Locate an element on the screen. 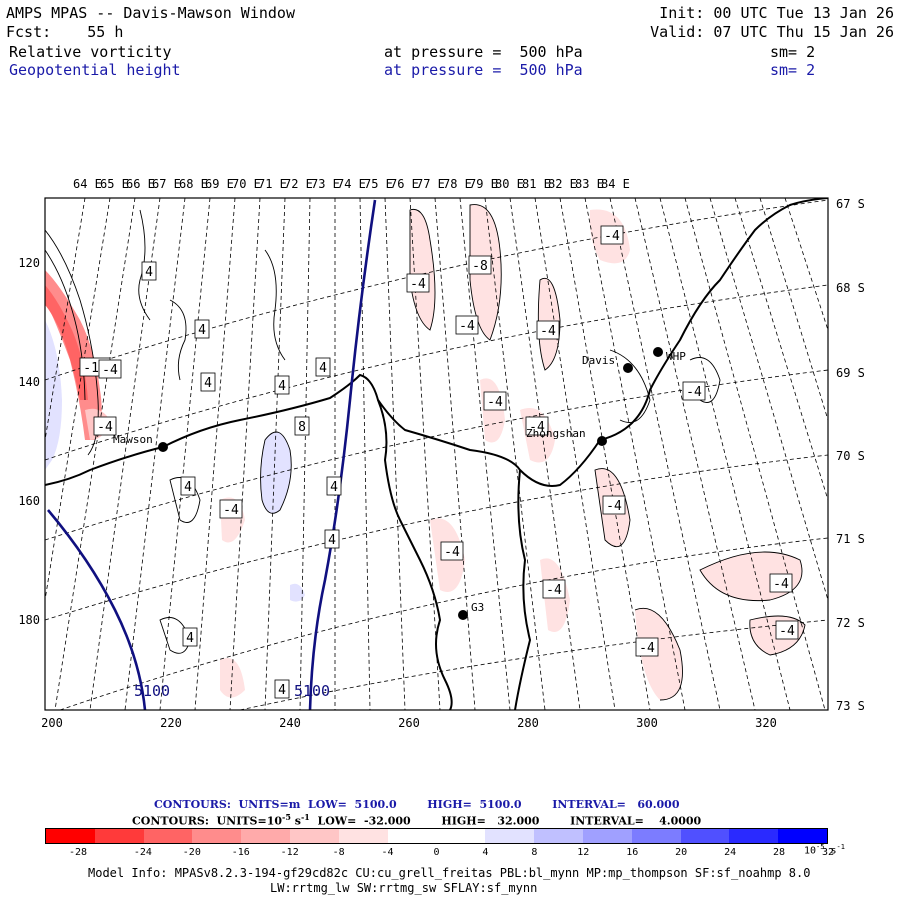 Image resolution: width=900 pixels, height=900 pixels. station-label: G3 is located at coordinates (477, 607).